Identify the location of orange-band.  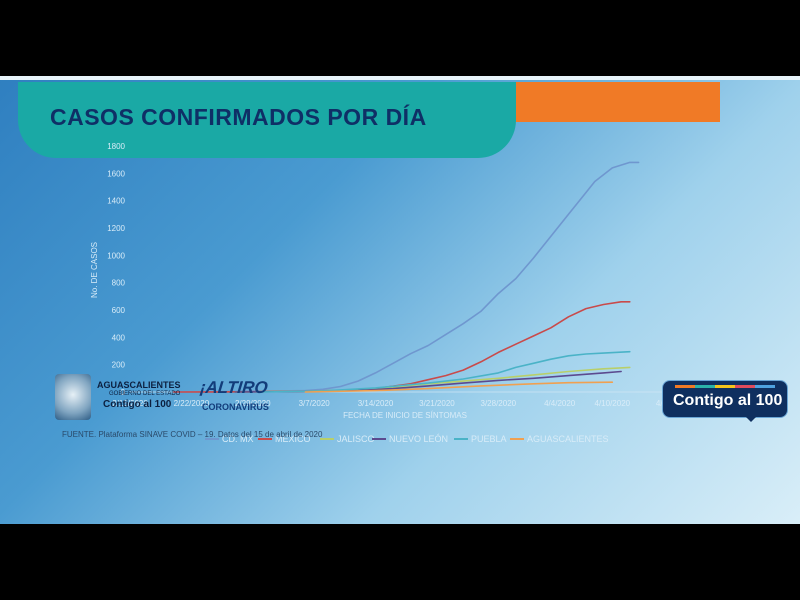
(600, 102).